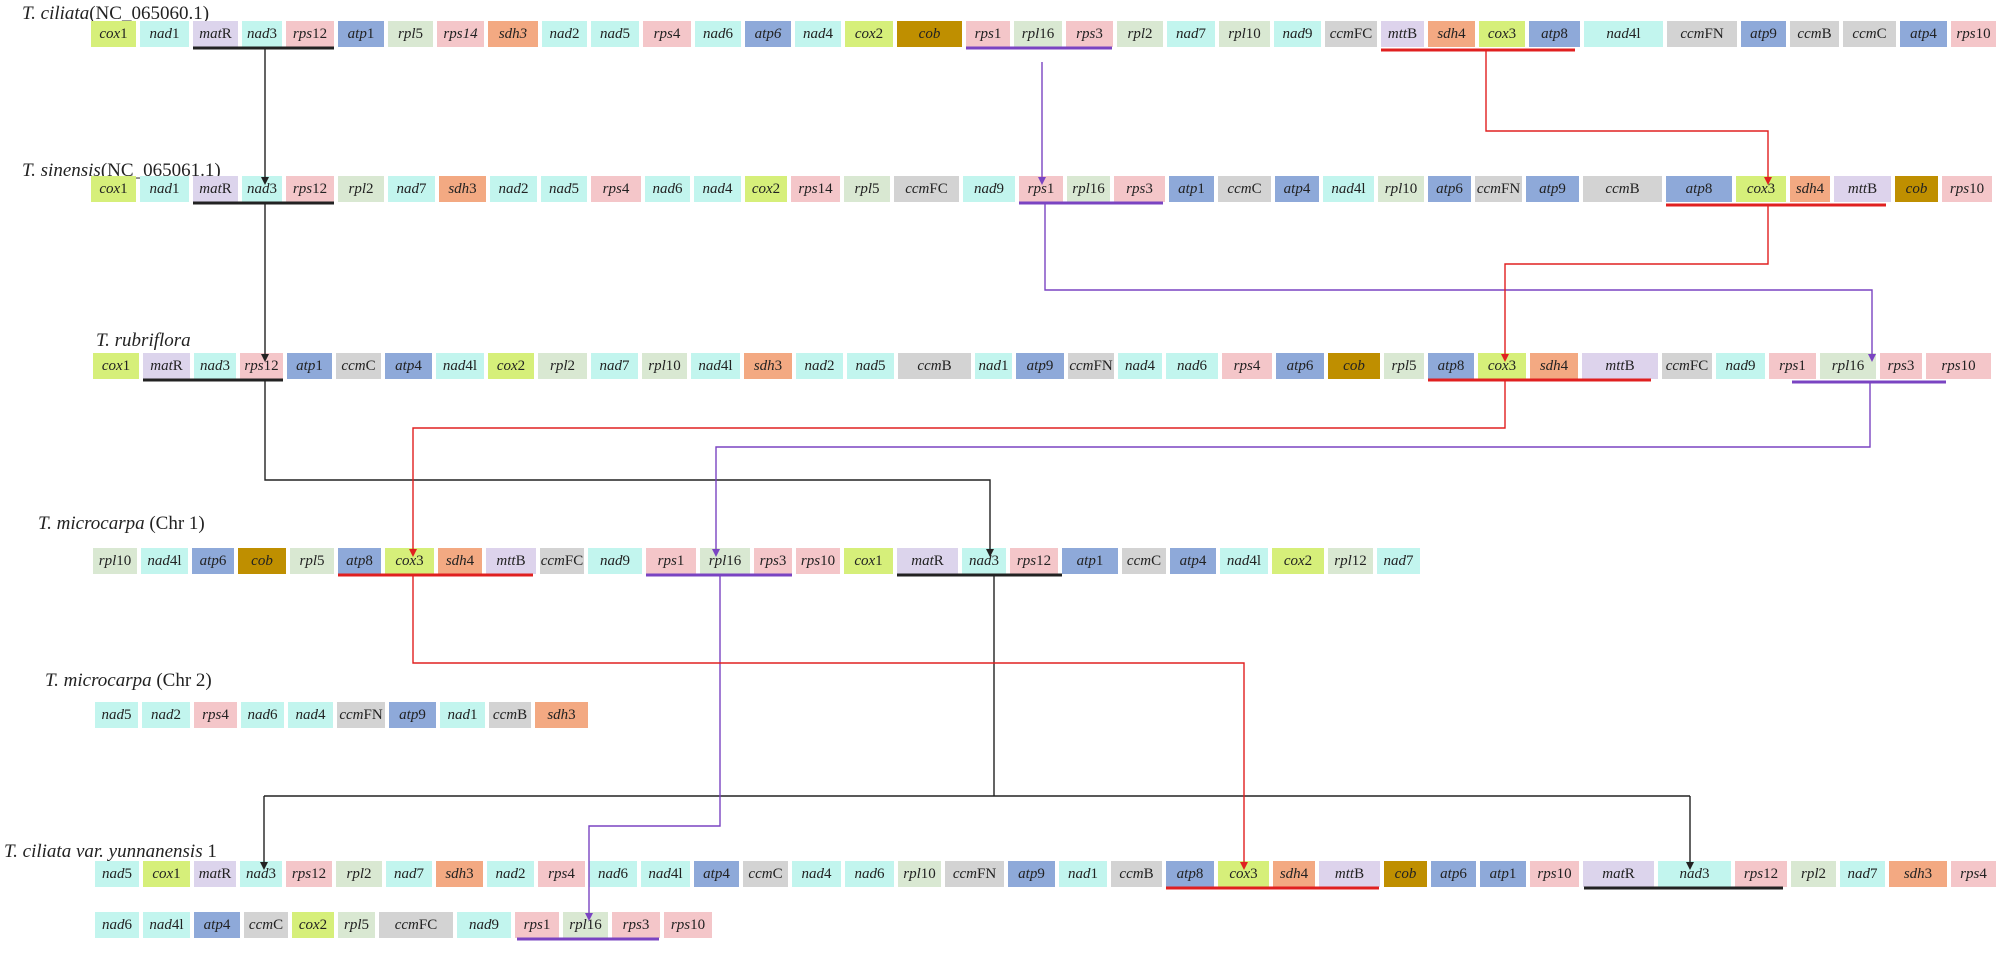  I want to click on arrow-red, so click(1244, 866).